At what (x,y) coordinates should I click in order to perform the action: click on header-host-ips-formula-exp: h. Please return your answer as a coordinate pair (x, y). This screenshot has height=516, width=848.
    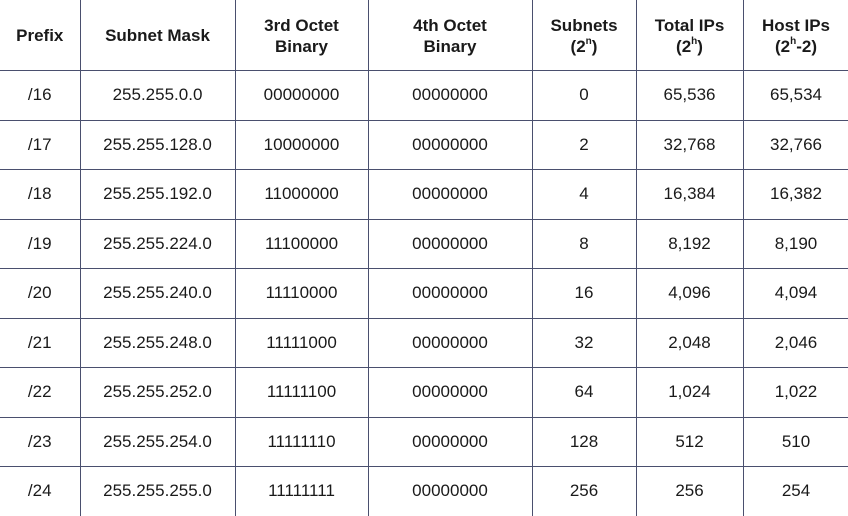
    Looking at the image, I should click on (793, 41).